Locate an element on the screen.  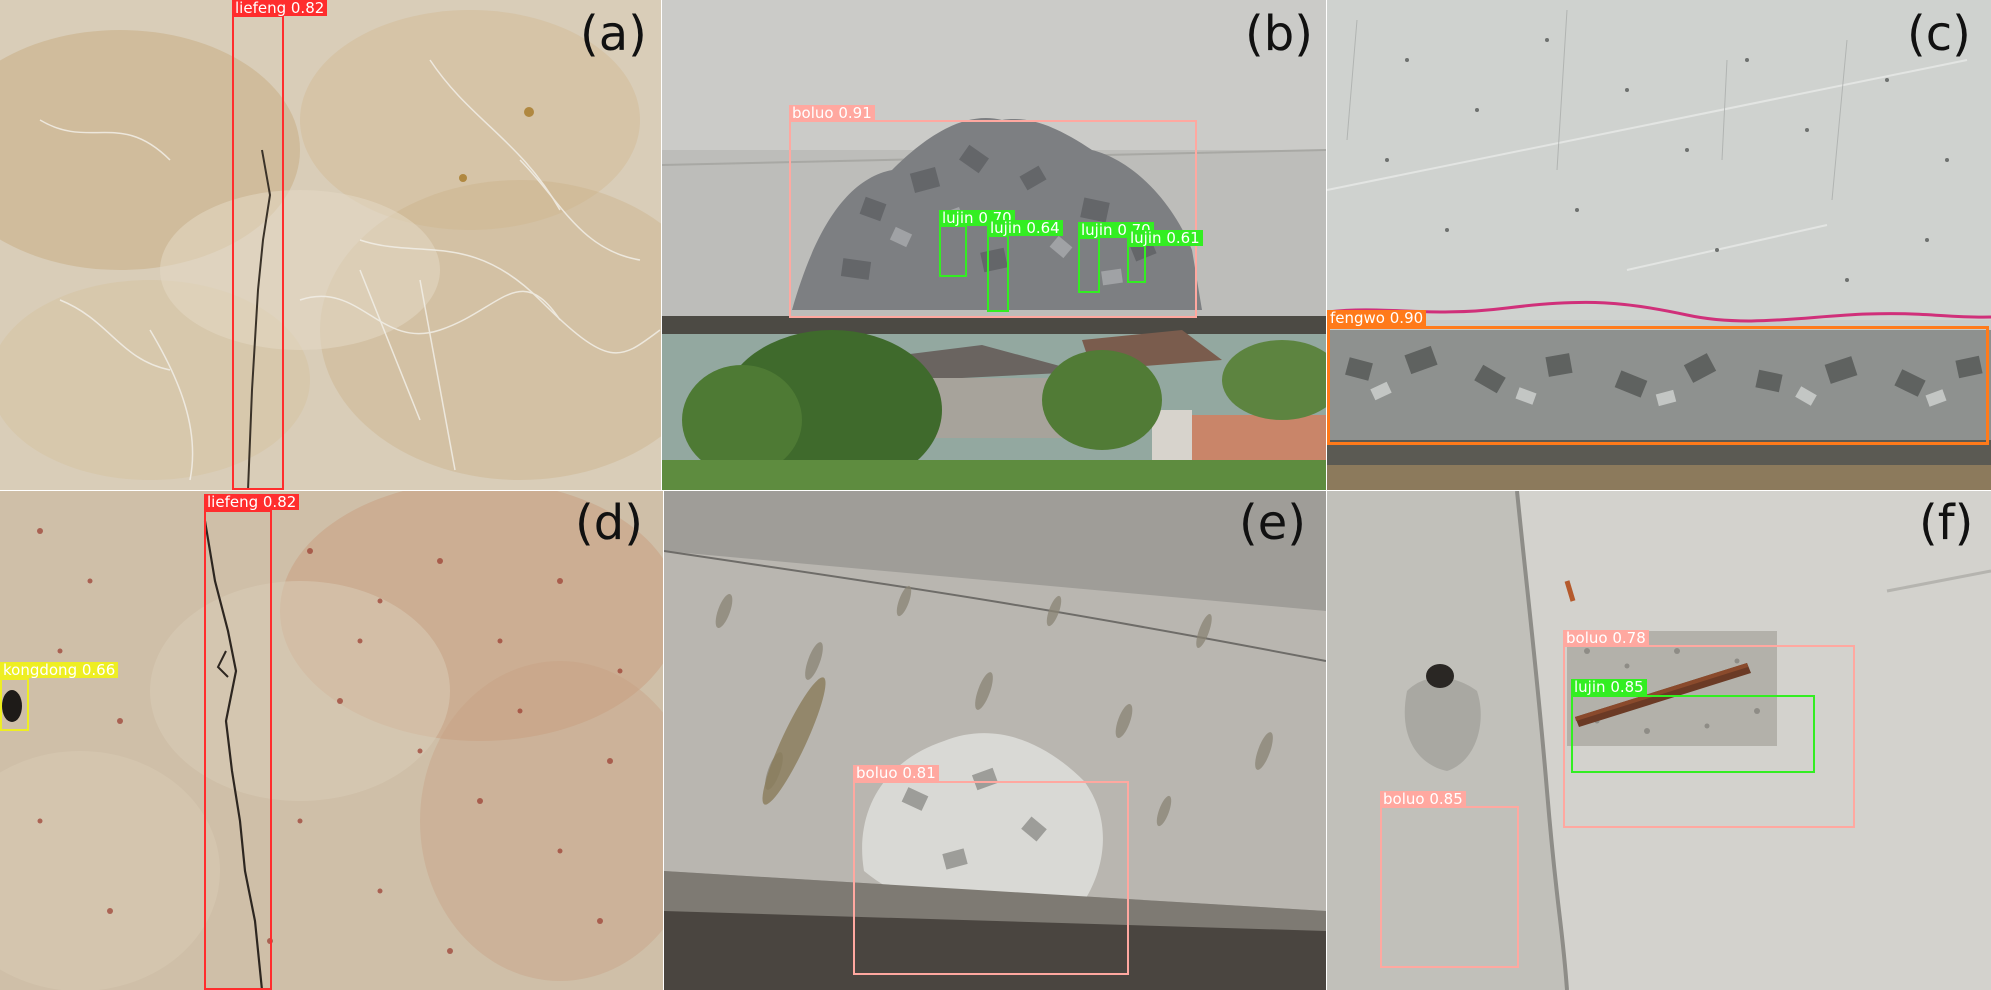
panel-label: (b) is located at coordinates (1279, 34).